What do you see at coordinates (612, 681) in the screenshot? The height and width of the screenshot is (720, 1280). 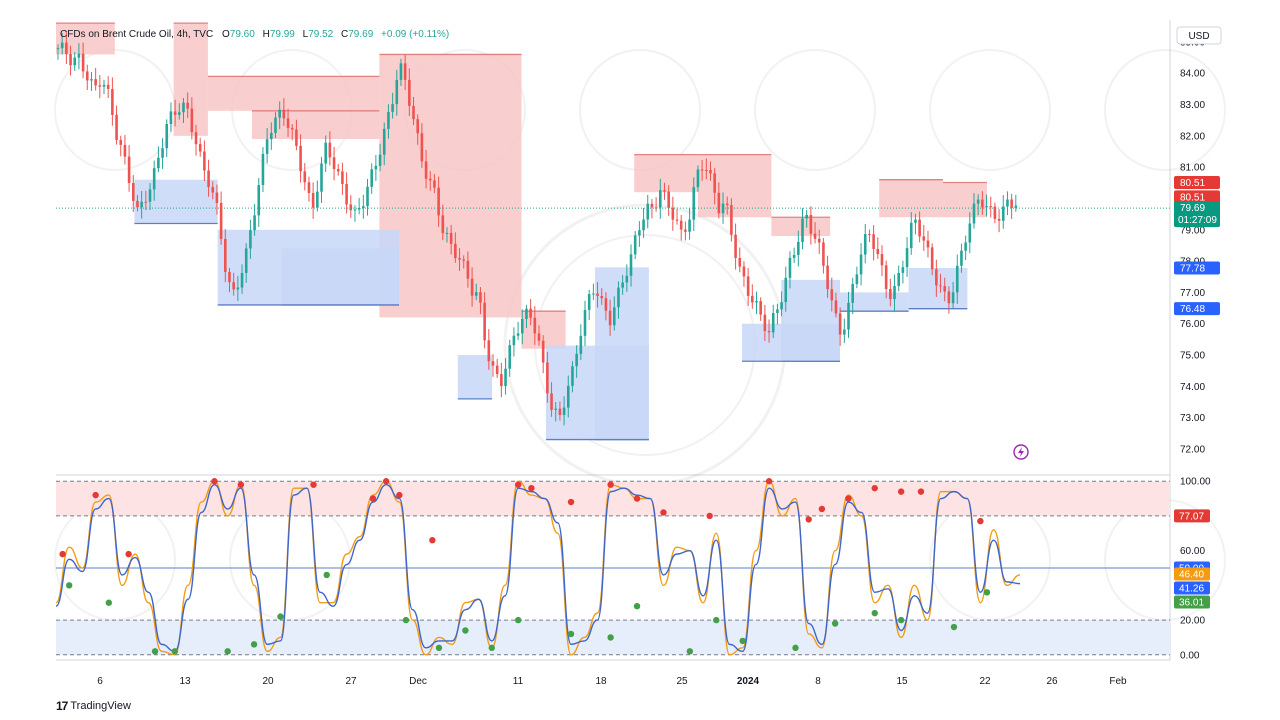 I see `time-axis: 6 13 20 27 Dec 11 18 25 2024 8 15 22 26 Feb` at bounding box center [612, 681].